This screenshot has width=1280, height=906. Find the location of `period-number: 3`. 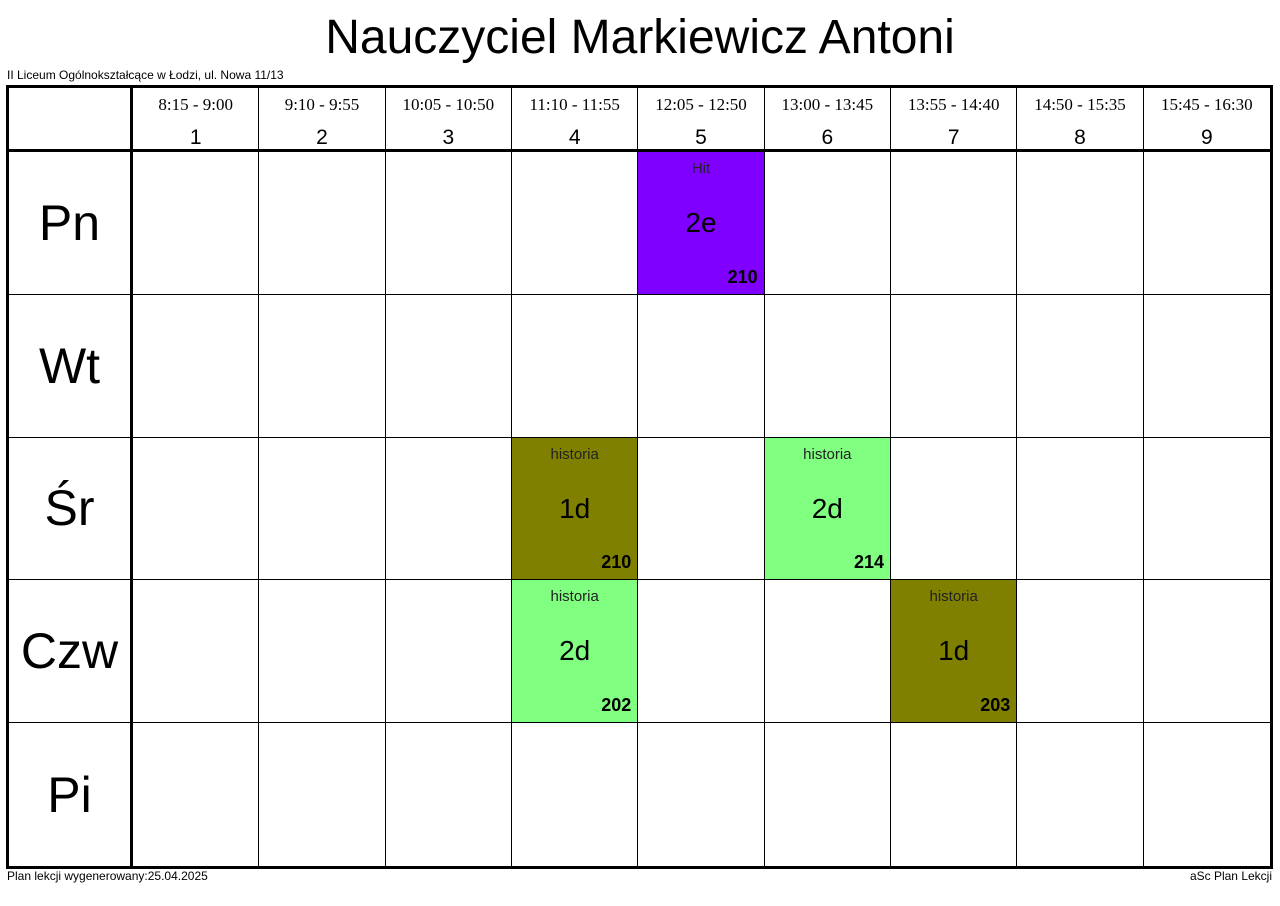

period-number: 3 is located at coordinates (448, 137).